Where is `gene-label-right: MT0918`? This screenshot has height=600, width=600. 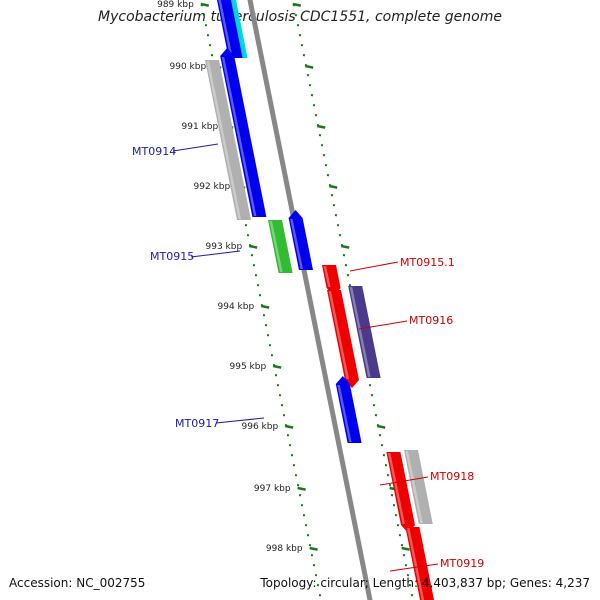
gene-label-right: MT0918 is located at coordinates (452, 476).